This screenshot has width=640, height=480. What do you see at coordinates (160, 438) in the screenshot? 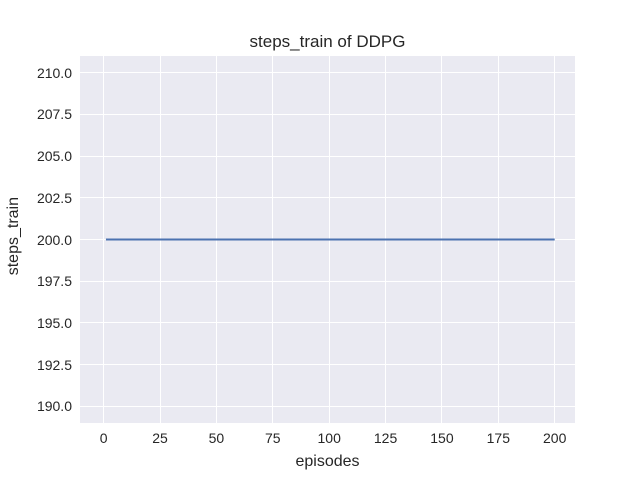
I see `x-tick-label: 25` at bounding box center [160, 438].